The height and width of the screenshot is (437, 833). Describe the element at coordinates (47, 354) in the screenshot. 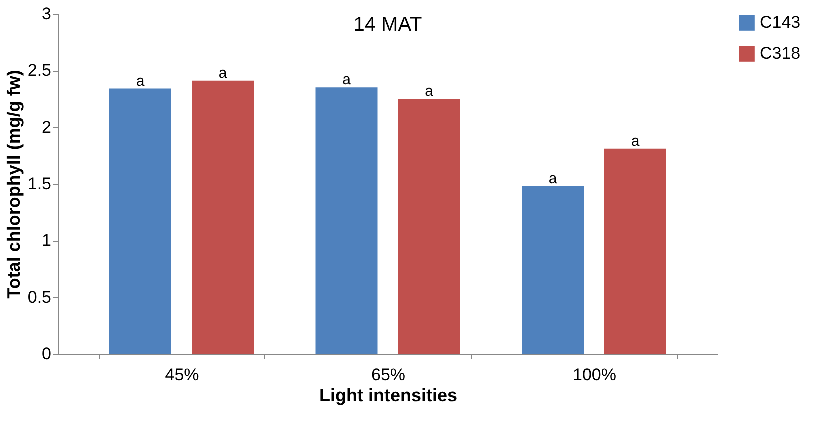

I see `y-tick-label: 0` at that location.